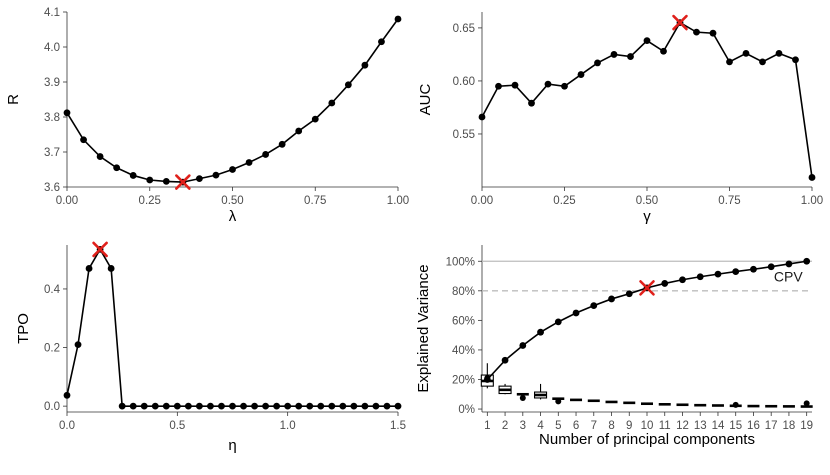 The height and width of the screenshot is (475, 830). I want to click on x-tick-label: 4, so click(540, 426).